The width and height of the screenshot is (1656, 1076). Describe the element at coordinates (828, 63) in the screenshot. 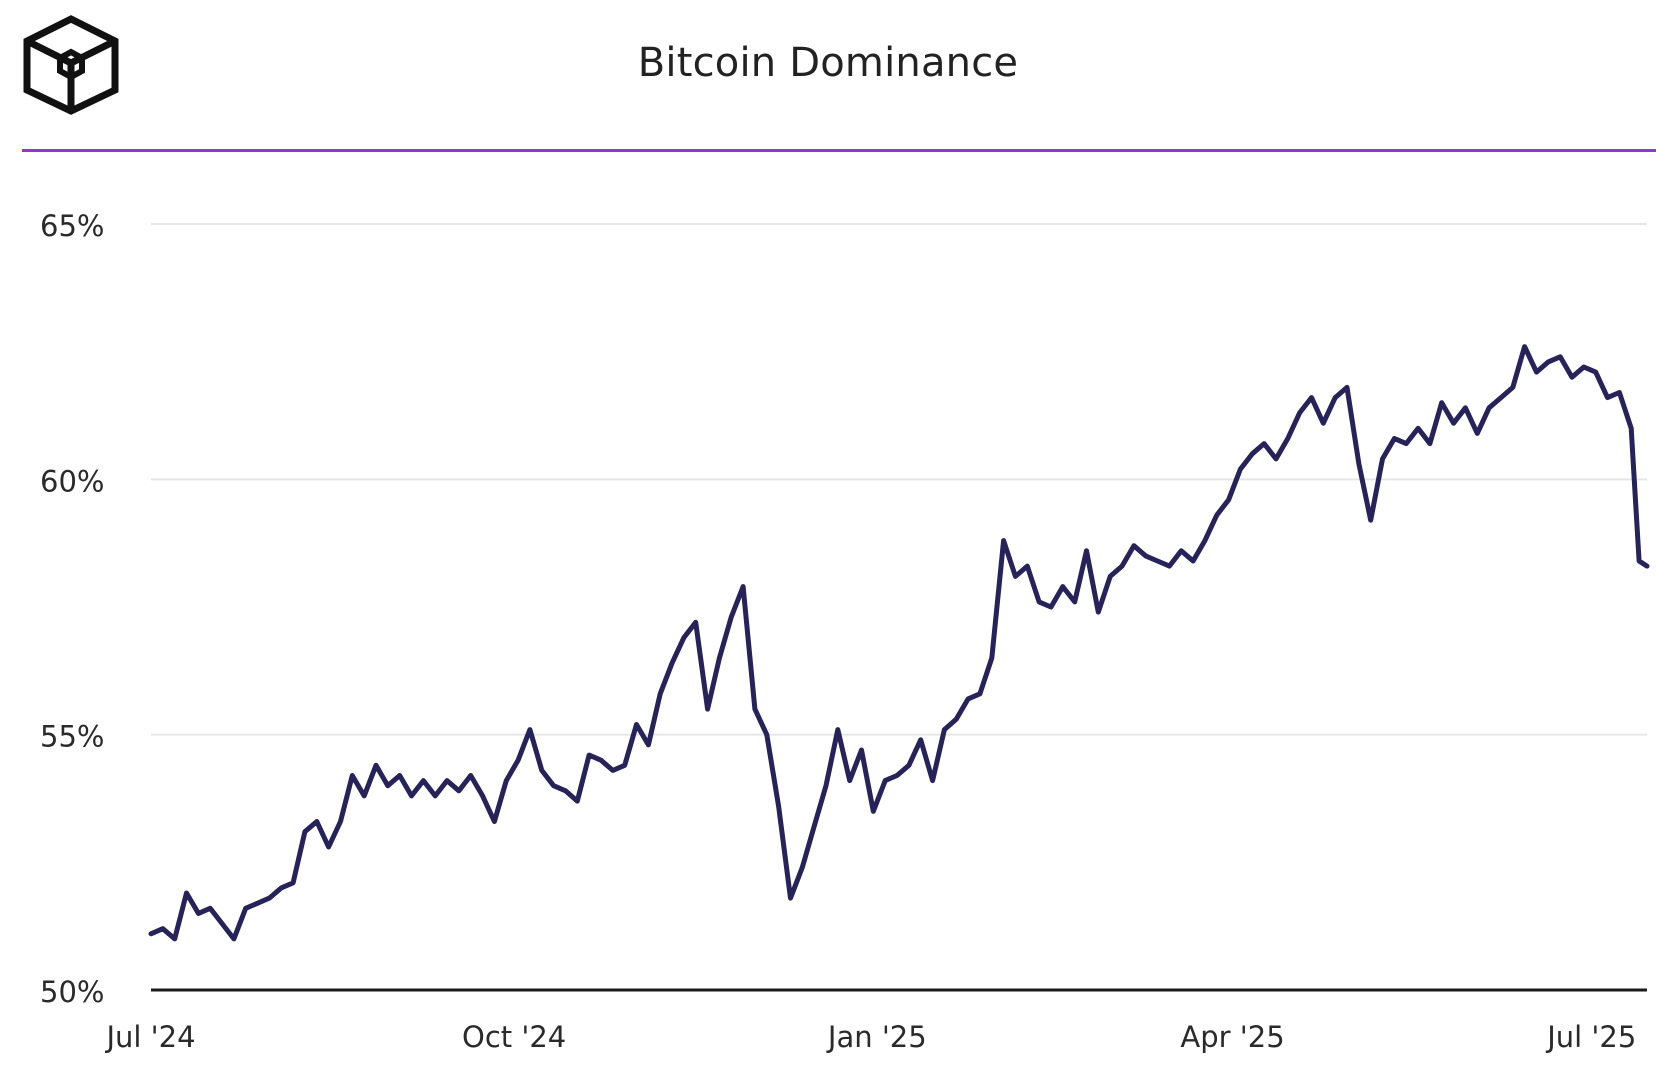

I see `chart-title: Bitcoin Dominance` at that location.